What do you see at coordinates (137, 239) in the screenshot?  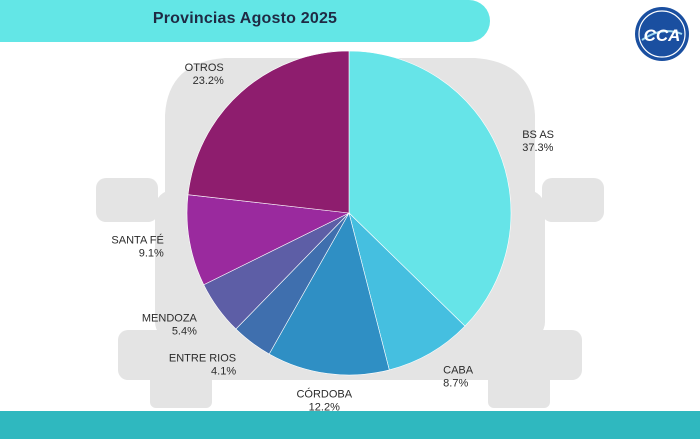 I see `slice-label-santa-fe: SANTA FÉ` at bounding box center [137, 239].